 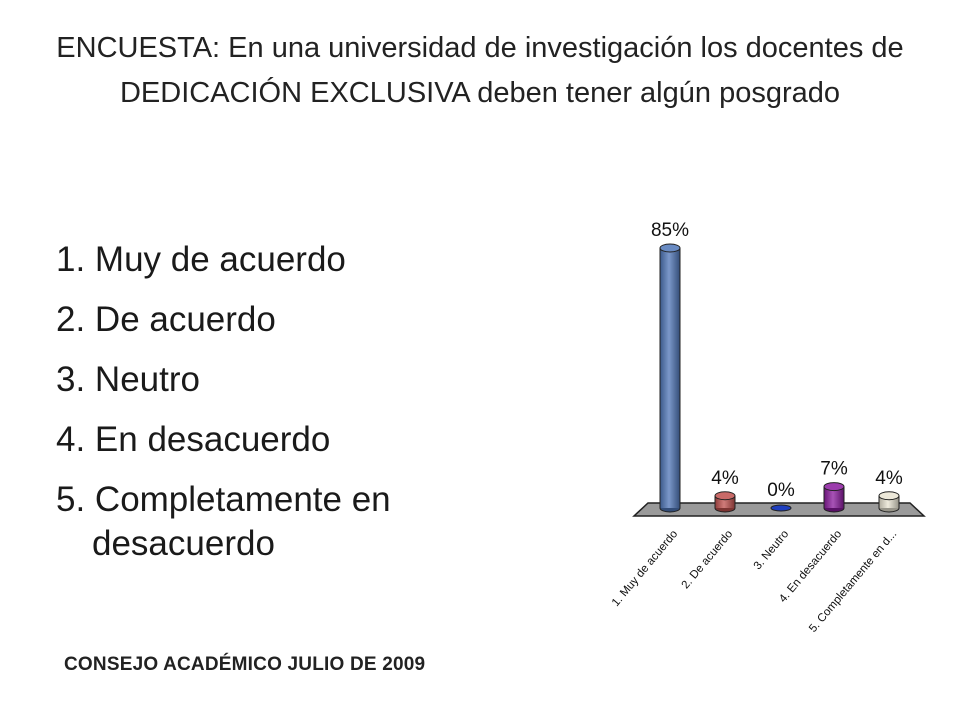 What do you see at coordinates (166, 319) in the screenshot?
I see `option-2: 2. De acuerdo` at bounding box center [166, 319].